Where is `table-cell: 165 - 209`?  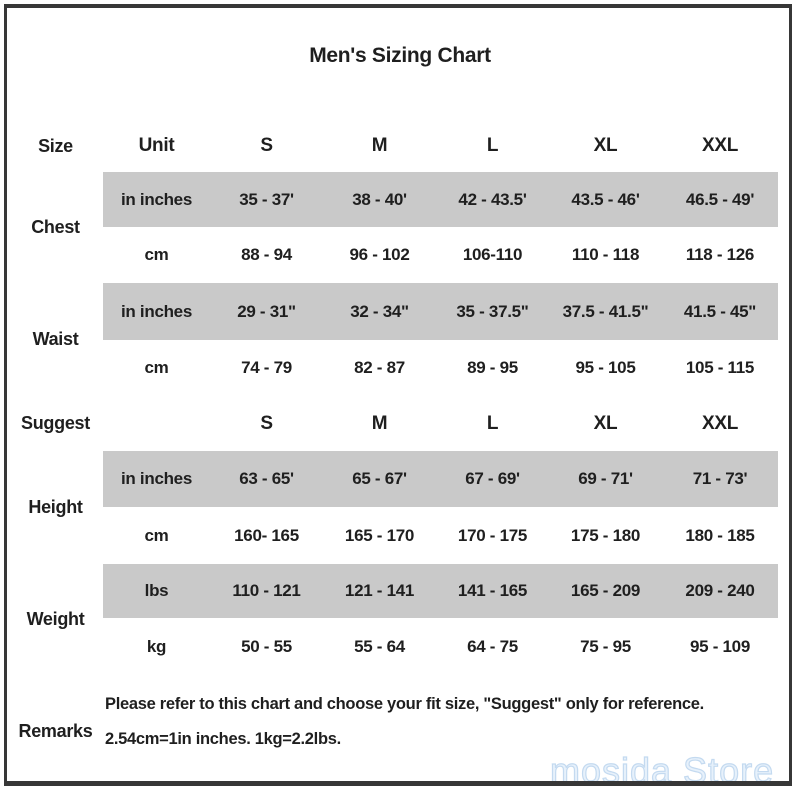 table-cell: 165 - 209 is located at coordinates (605, 591).